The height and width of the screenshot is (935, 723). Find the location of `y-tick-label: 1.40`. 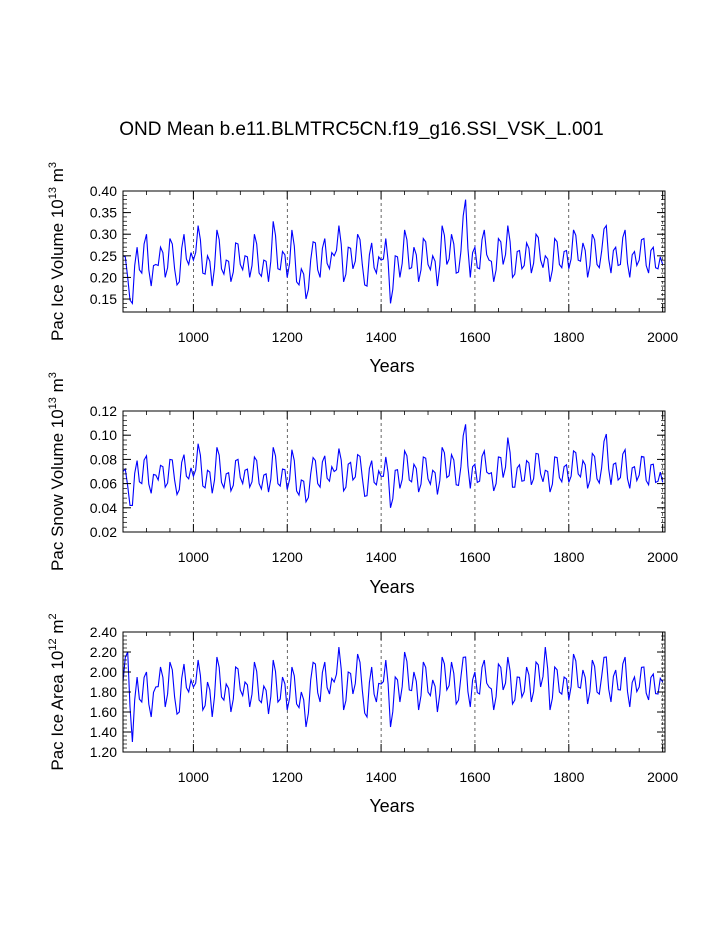

y-tick-label: 1.40 is located at coordinates (103, 732).